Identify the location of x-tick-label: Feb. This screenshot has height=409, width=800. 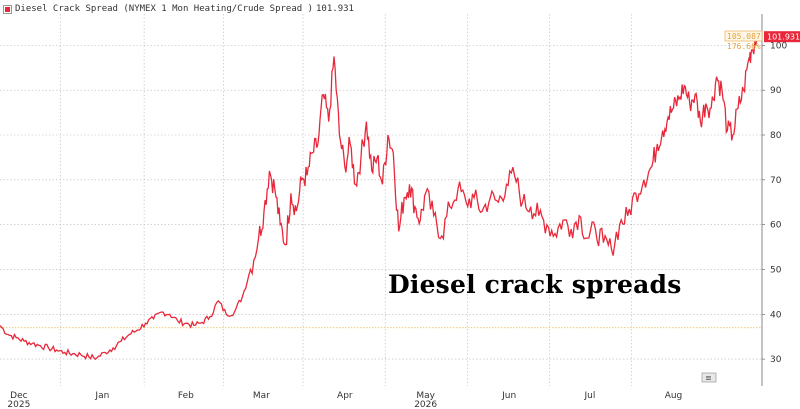
(186, 396).